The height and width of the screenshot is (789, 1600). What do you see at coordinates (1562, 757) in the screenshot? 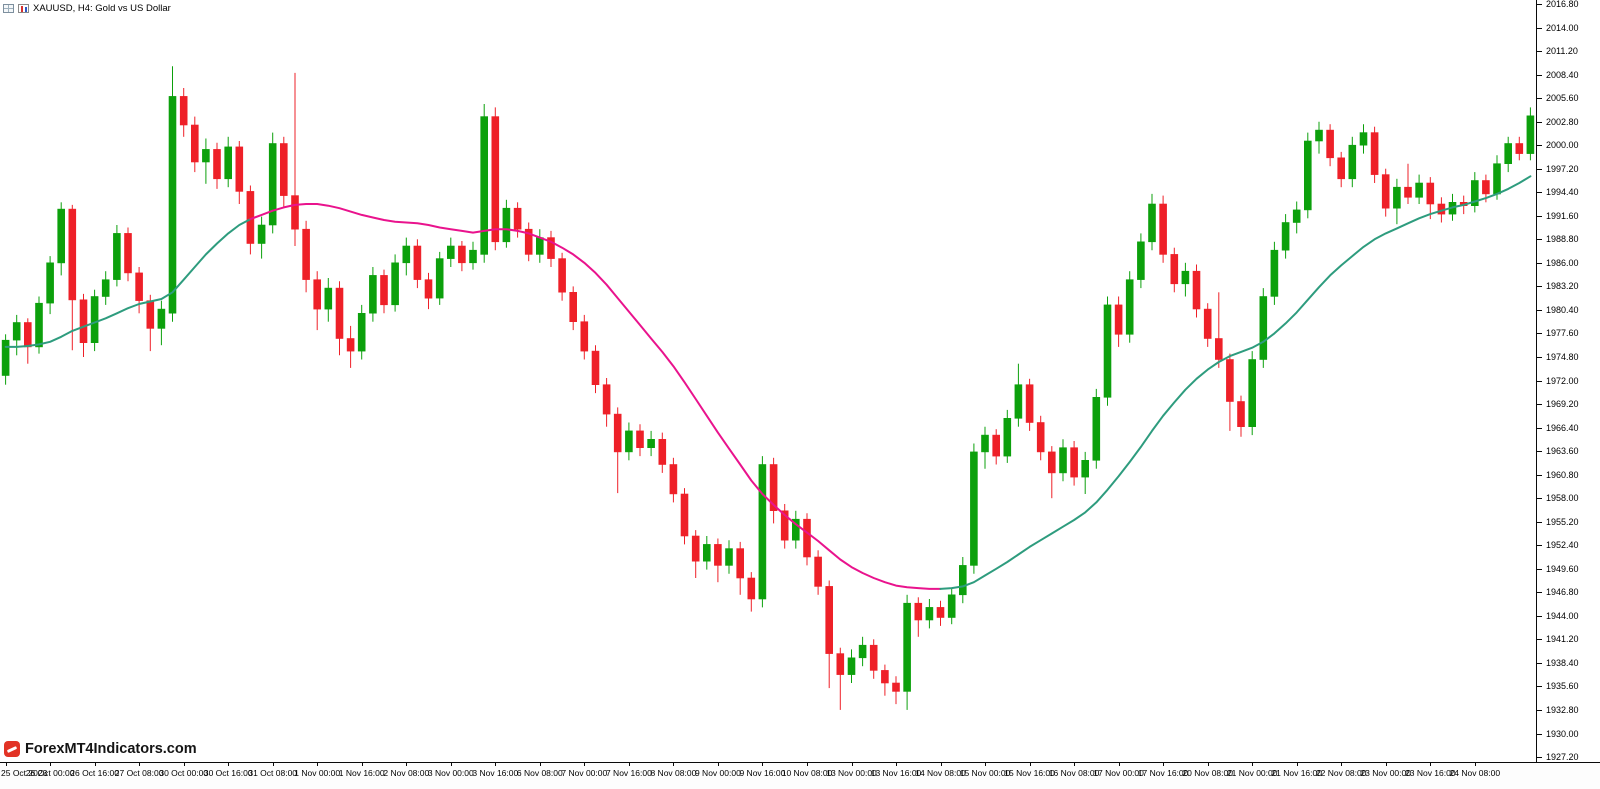
I see `price-axis-label: 1927.20` at bounding box center [1562, 757].